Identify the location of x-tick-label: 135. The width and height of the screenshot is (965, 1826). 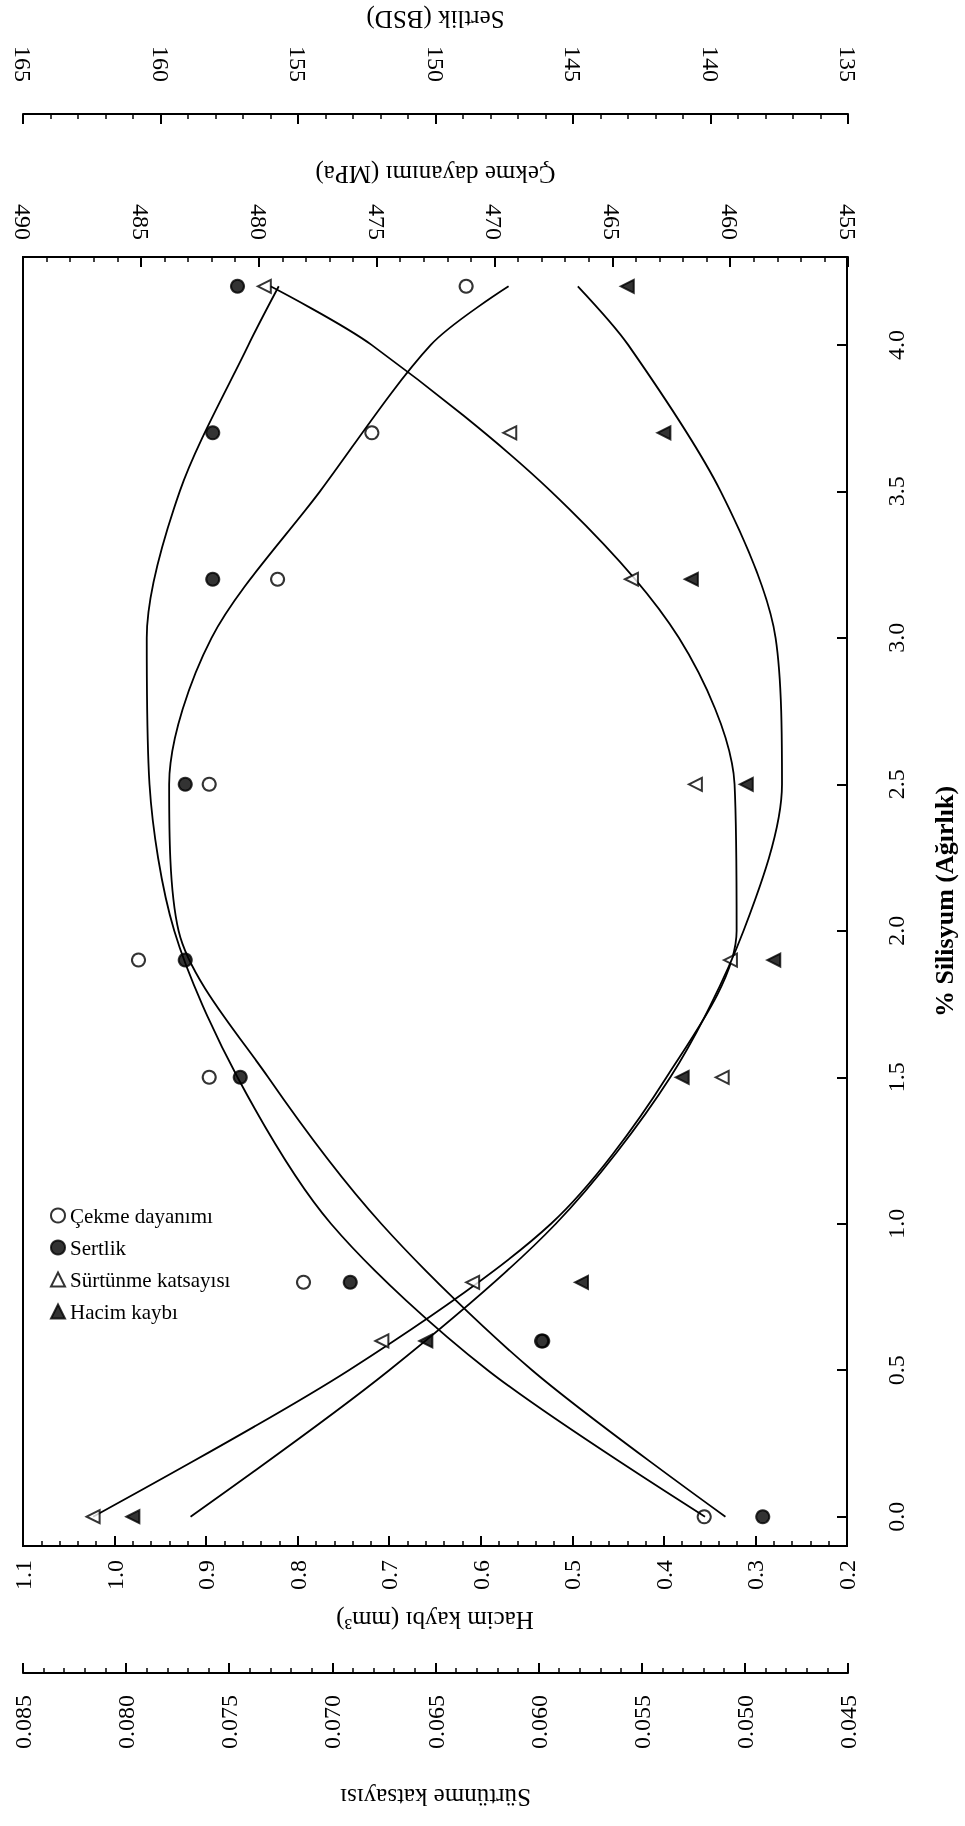
(848, 64).